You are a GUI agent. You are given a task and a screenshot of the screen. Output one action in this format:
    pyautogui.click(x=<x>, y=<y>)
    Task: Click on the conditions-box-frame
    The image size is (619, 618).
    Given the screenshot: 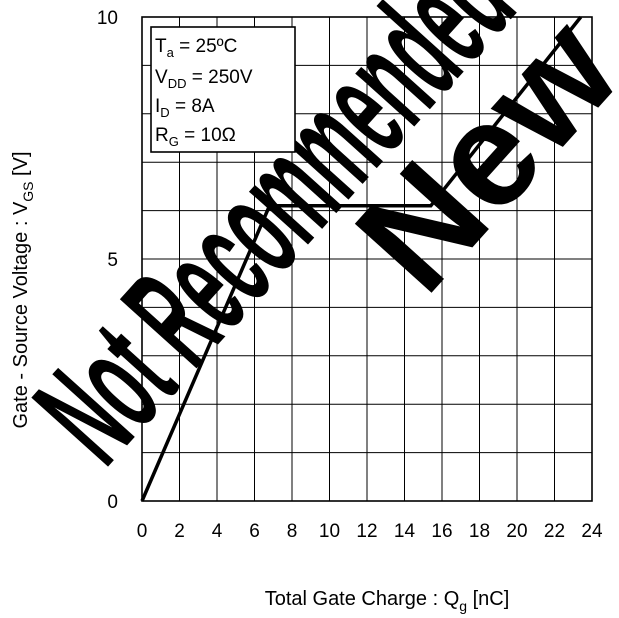 What is the action you would take?
    pyautogui.click(x=223, y=89)
    